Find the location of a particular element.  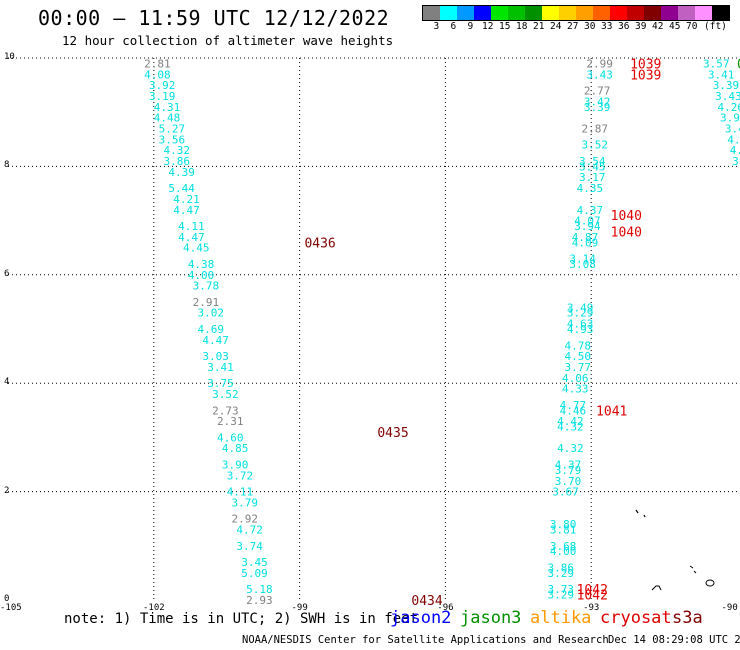

swh-value: 4.50 is located at coordinates (577, 356).